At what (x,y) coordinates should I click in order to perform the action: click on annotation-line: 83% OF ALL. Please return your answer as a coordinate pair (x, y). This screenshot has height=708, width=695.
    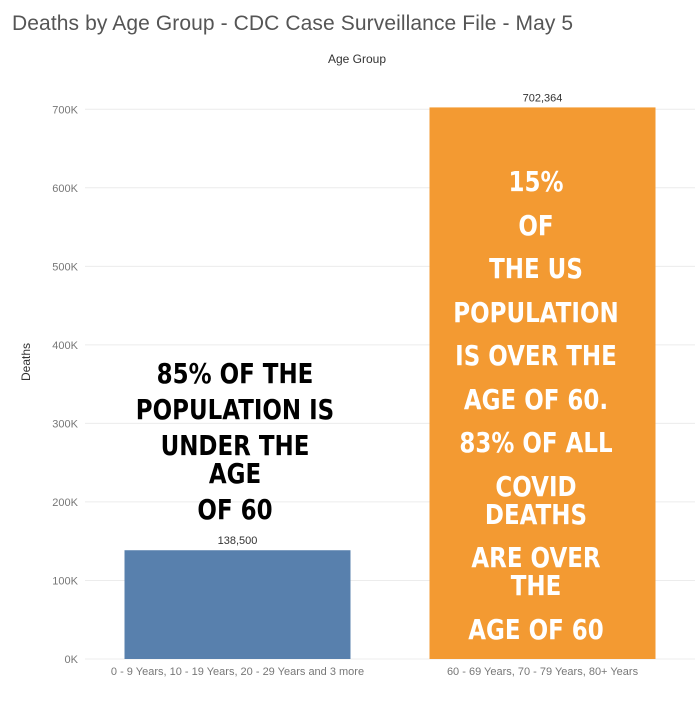
    Looking at the image, I should click on (536, 442).